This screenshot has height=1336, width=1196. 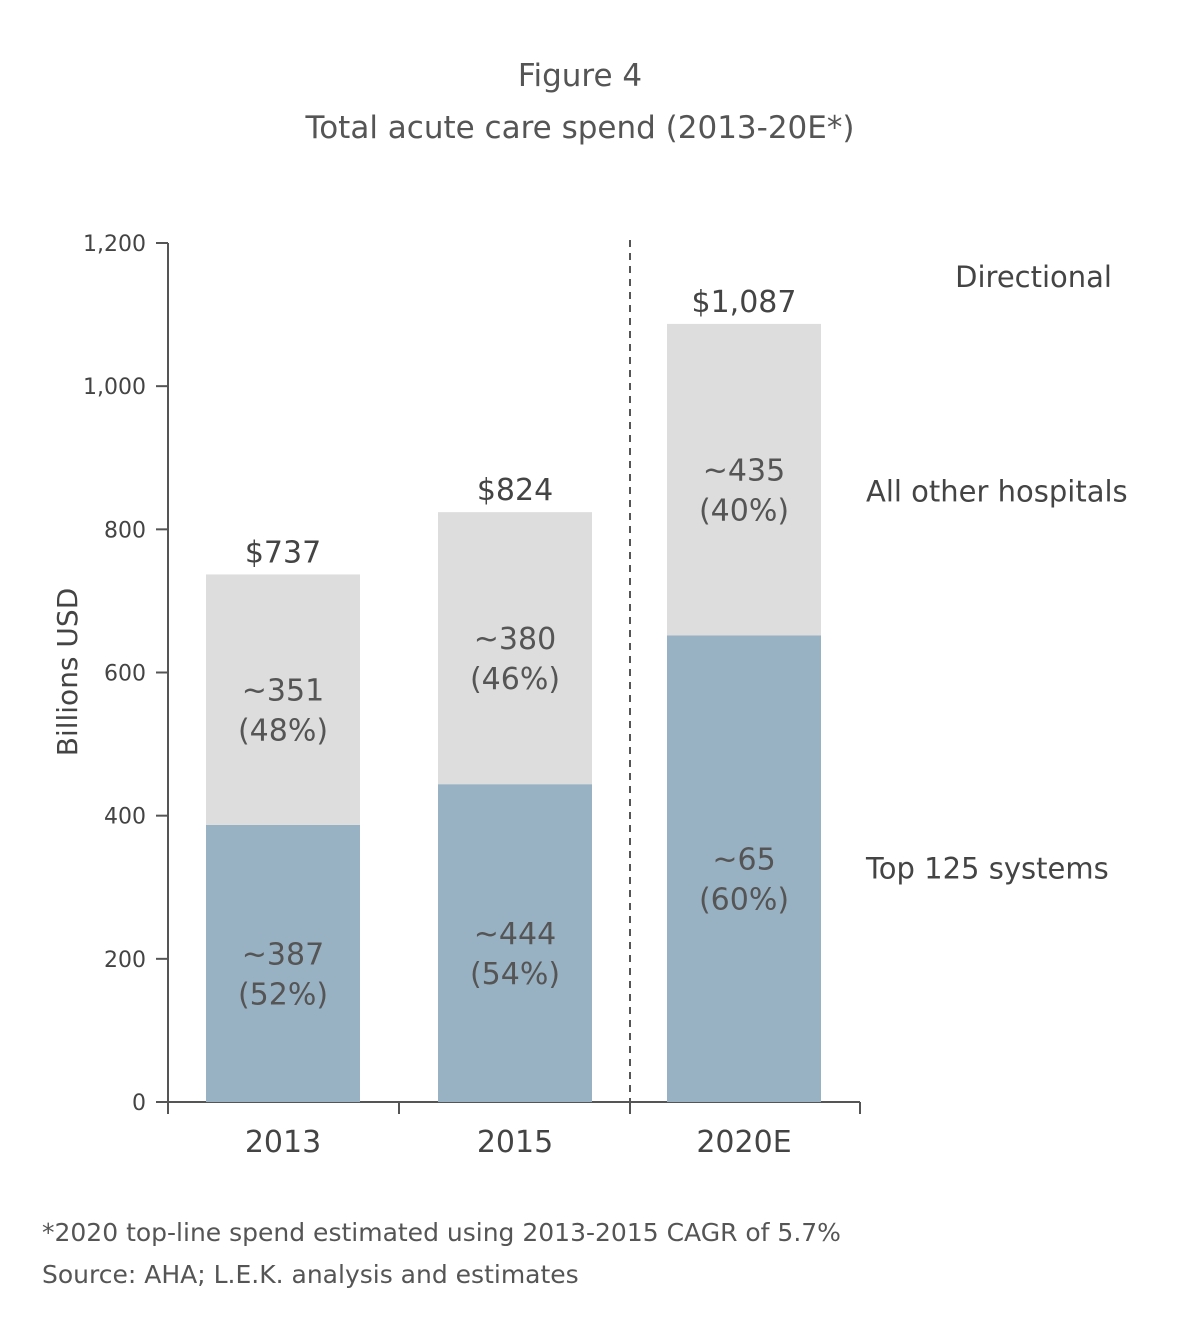 I want to click on x-tick-label: 2020E, so click(x=743, y=1142).